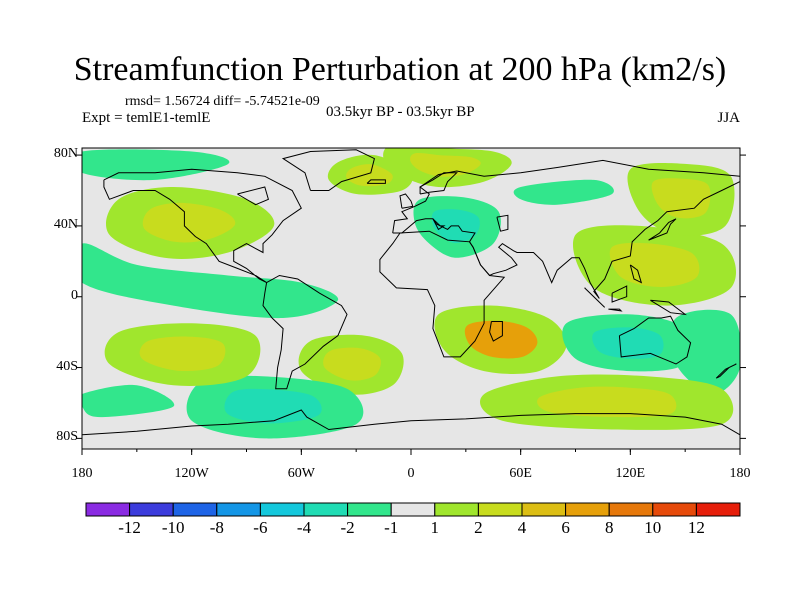 The height and width of the screenshot is (600, 800). Describe the element at coordinates (628, 343) in the screenshot. I see `contour-core-australia-low` at that location.